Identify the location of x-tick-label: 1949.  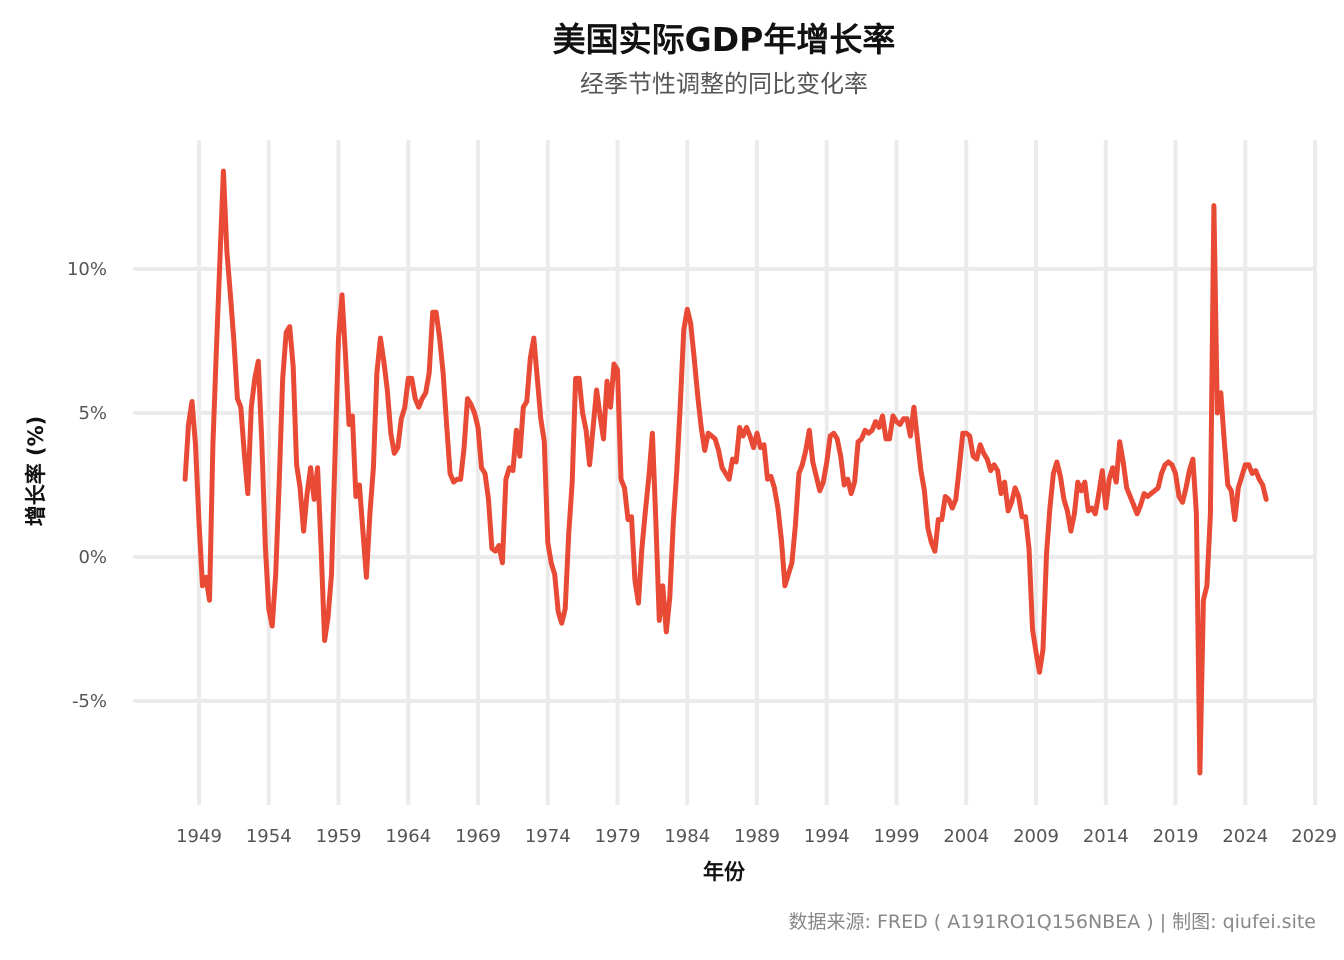
(199, 836).